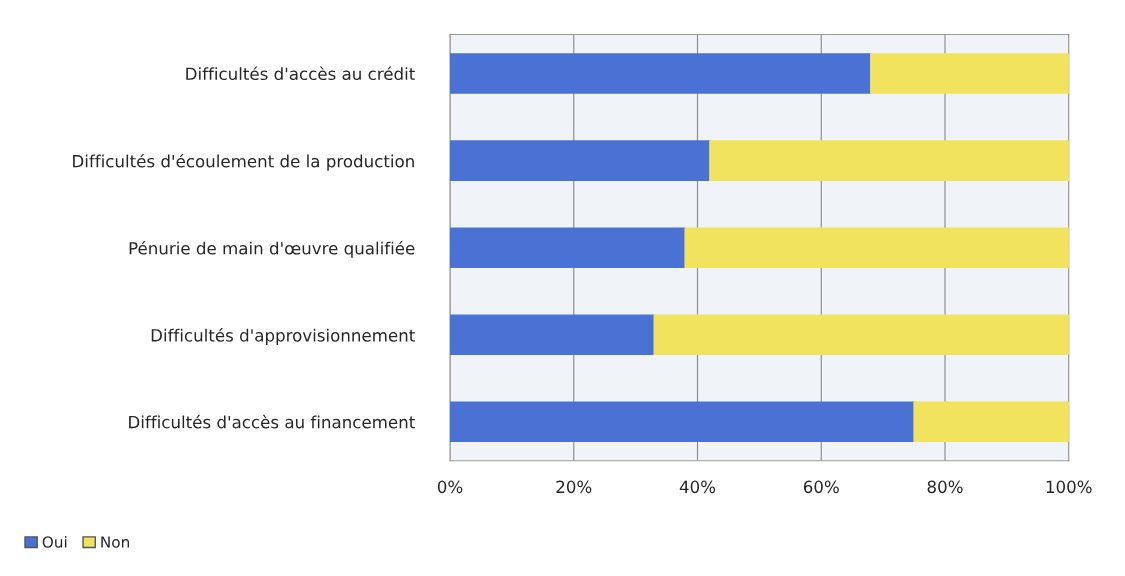 This screenshot has width=1125, height=576. I want to click on x-tick-label: 60%, so click(821, 487).